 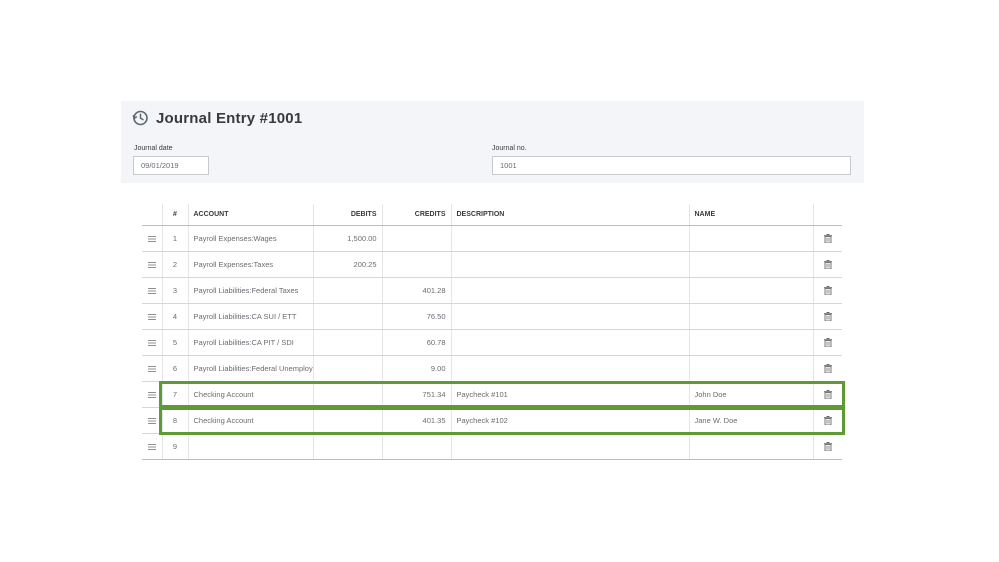 What do you see at coordinates (175, 394) in the screenshot?
I see `line-number: 7` at bounding box center [175, 394].